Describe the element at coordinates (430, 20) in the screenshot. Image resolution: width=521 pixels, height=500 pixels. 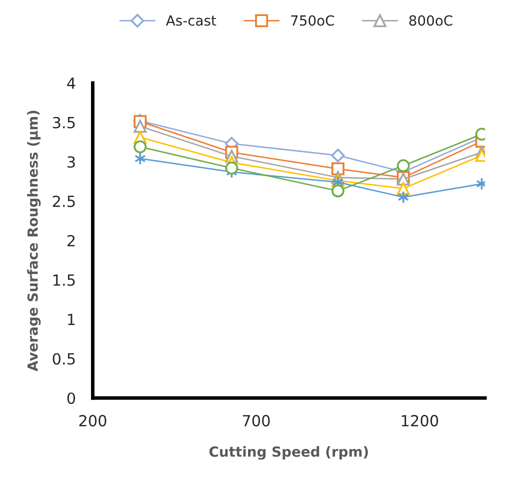
I see `legend-label: 800oC` at that location.